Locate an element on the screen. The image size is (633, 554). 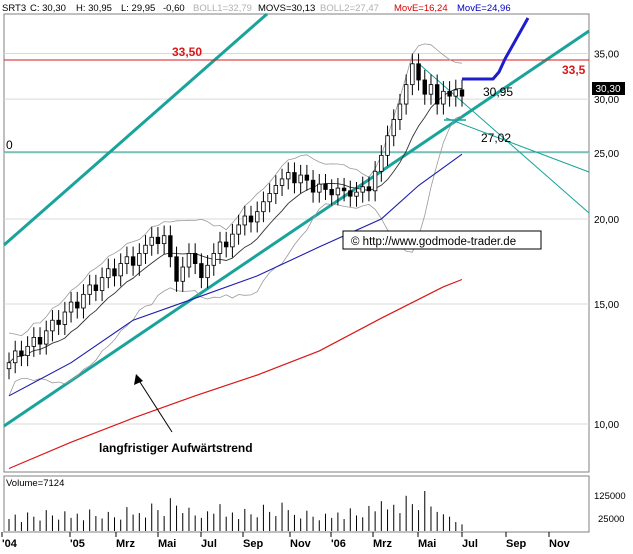
downtrend-channel-upper is located at coordinates (503, 138).